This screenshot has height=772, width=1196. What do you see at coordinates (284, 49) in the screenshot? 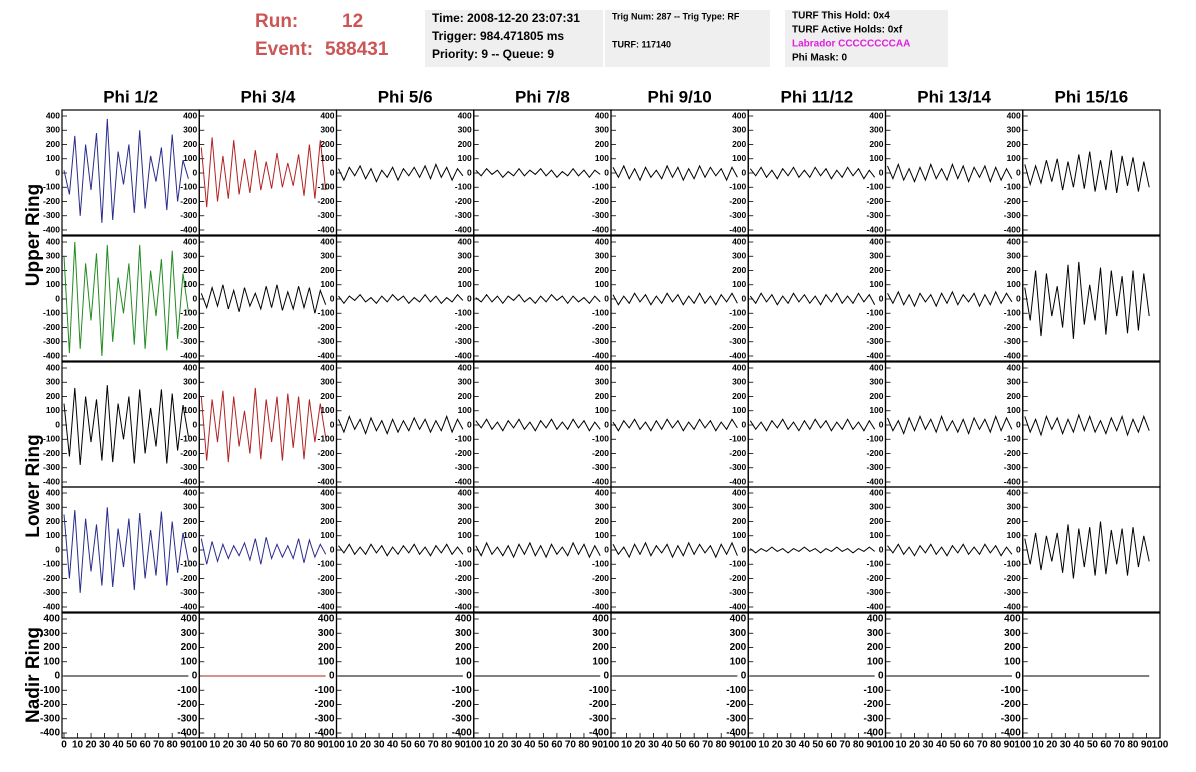
I see `event-label: Event:` at bounding box center [284, 49].